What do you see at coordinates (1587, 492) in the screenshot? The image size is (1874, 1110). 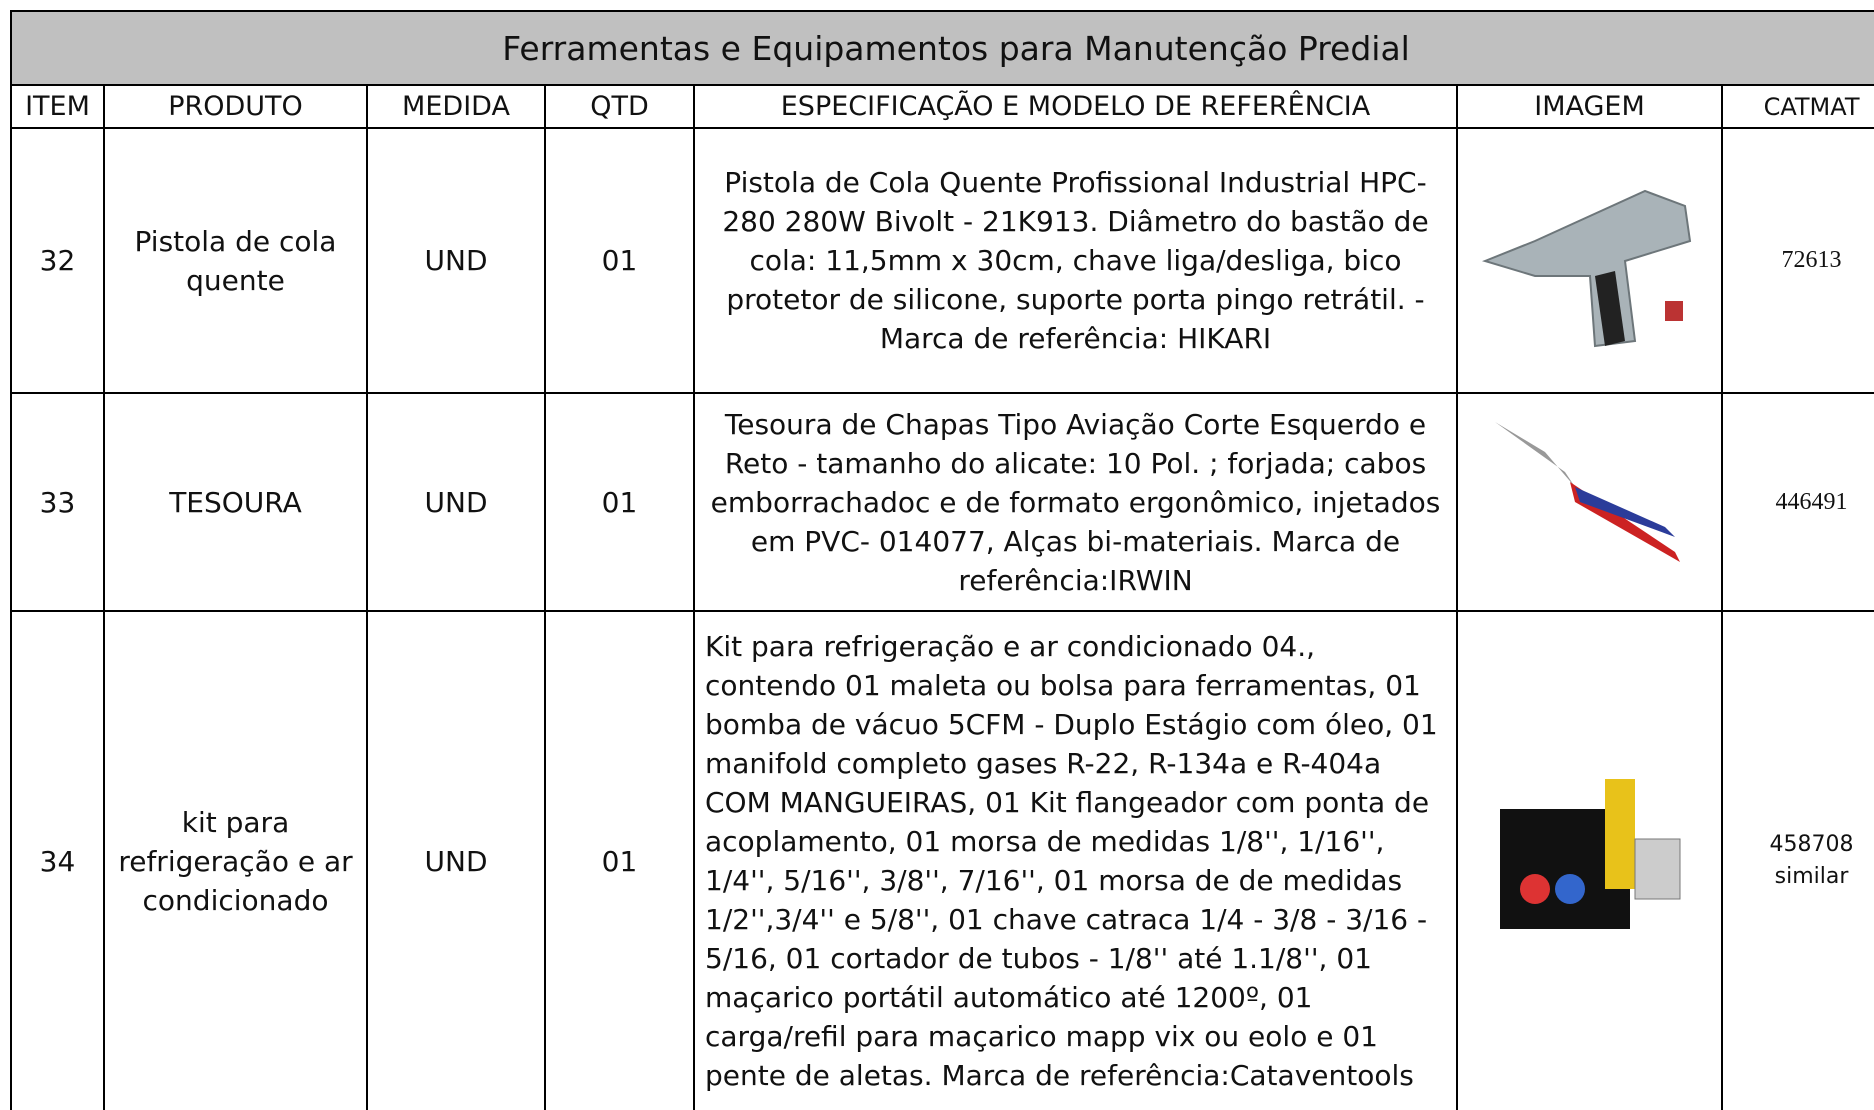 I see `scissors-image` at bounding box center [1587, 492].